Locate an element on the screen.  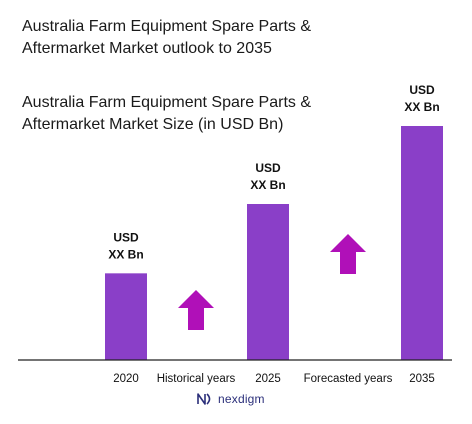
brand-logo: nexdigm is located at coordinates (230, 399).